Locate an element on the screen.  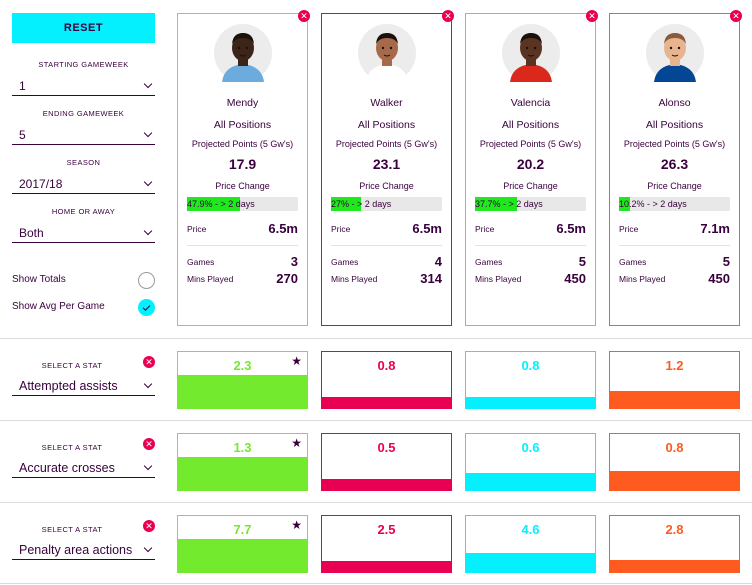
projected-points-value: 26.3 is located at coordinates (674, 164).